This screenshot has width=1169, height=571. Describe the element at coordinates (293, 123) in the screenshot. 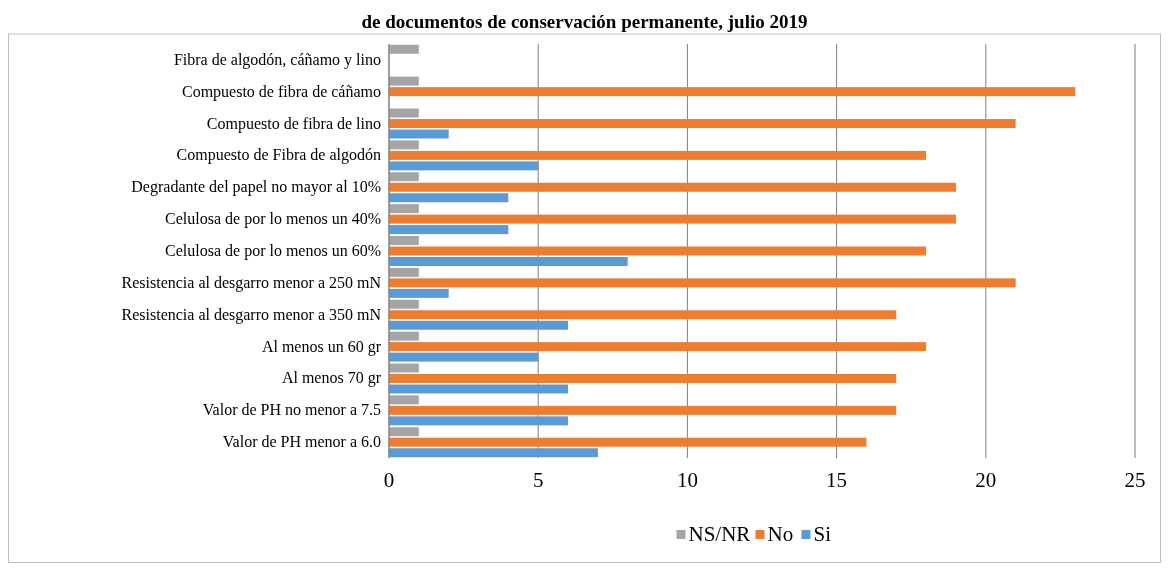

I see `y-tick-label: Compuesto de fibra de lino` at that location.